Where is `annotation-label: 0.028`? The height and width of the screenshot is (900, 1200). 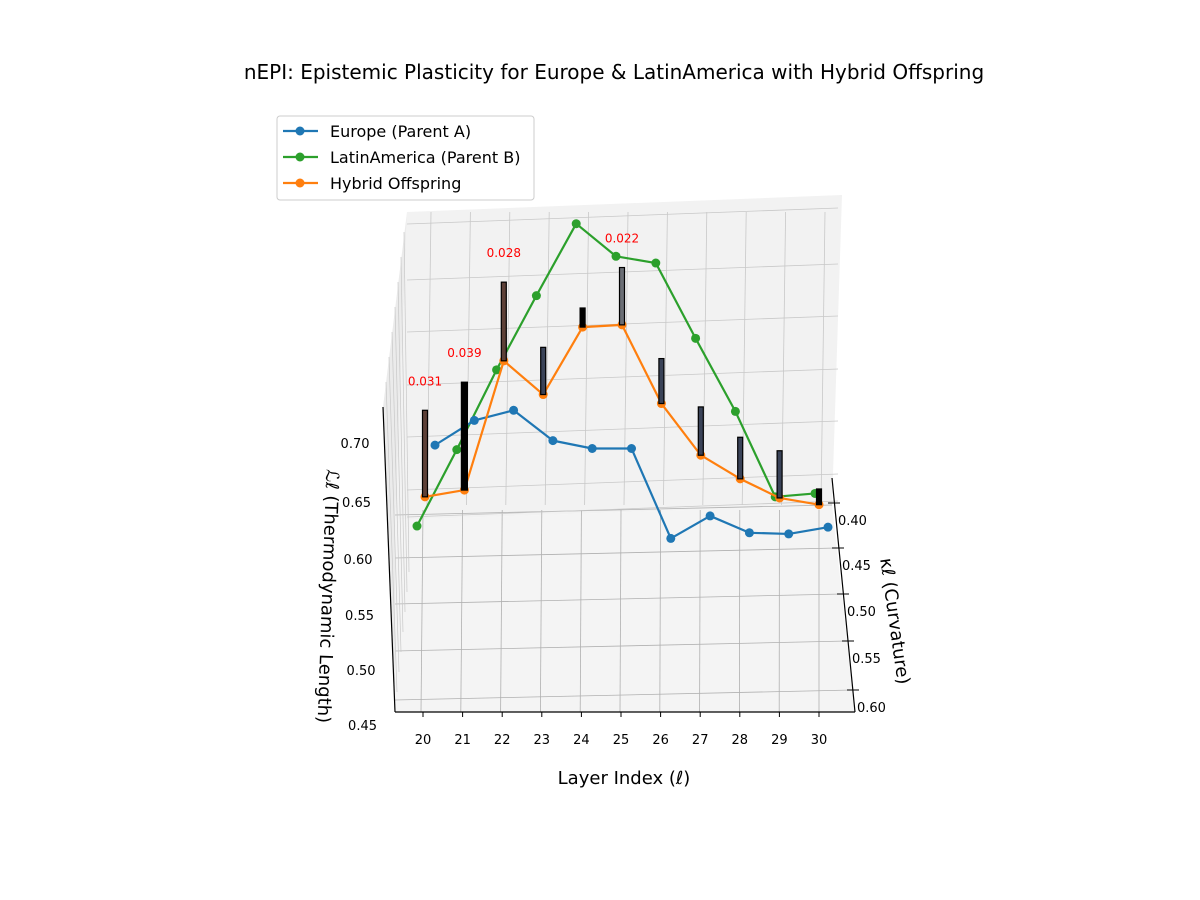 annotation-label: 0.028 is located at coordinates (504, 253).